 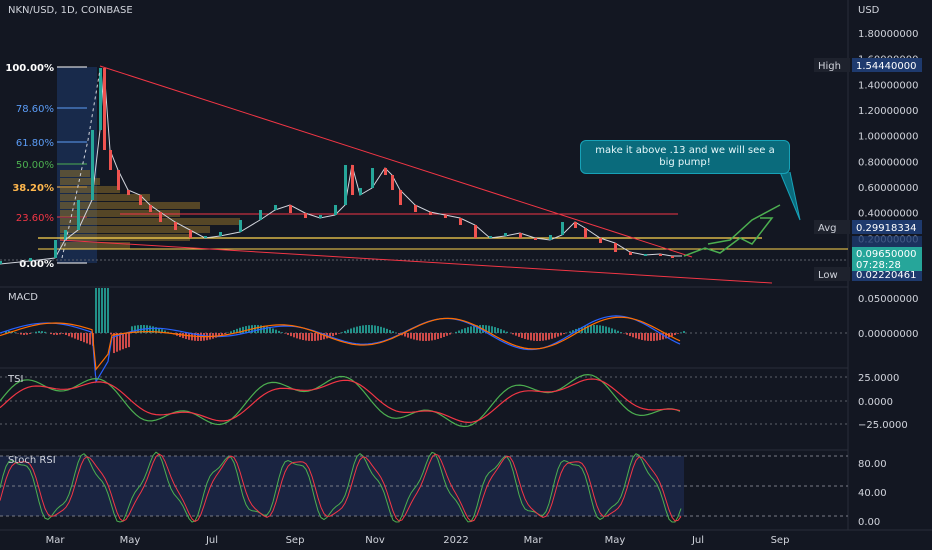 I want to click on last-price: 0.09650000, so click(x=886, y=254).